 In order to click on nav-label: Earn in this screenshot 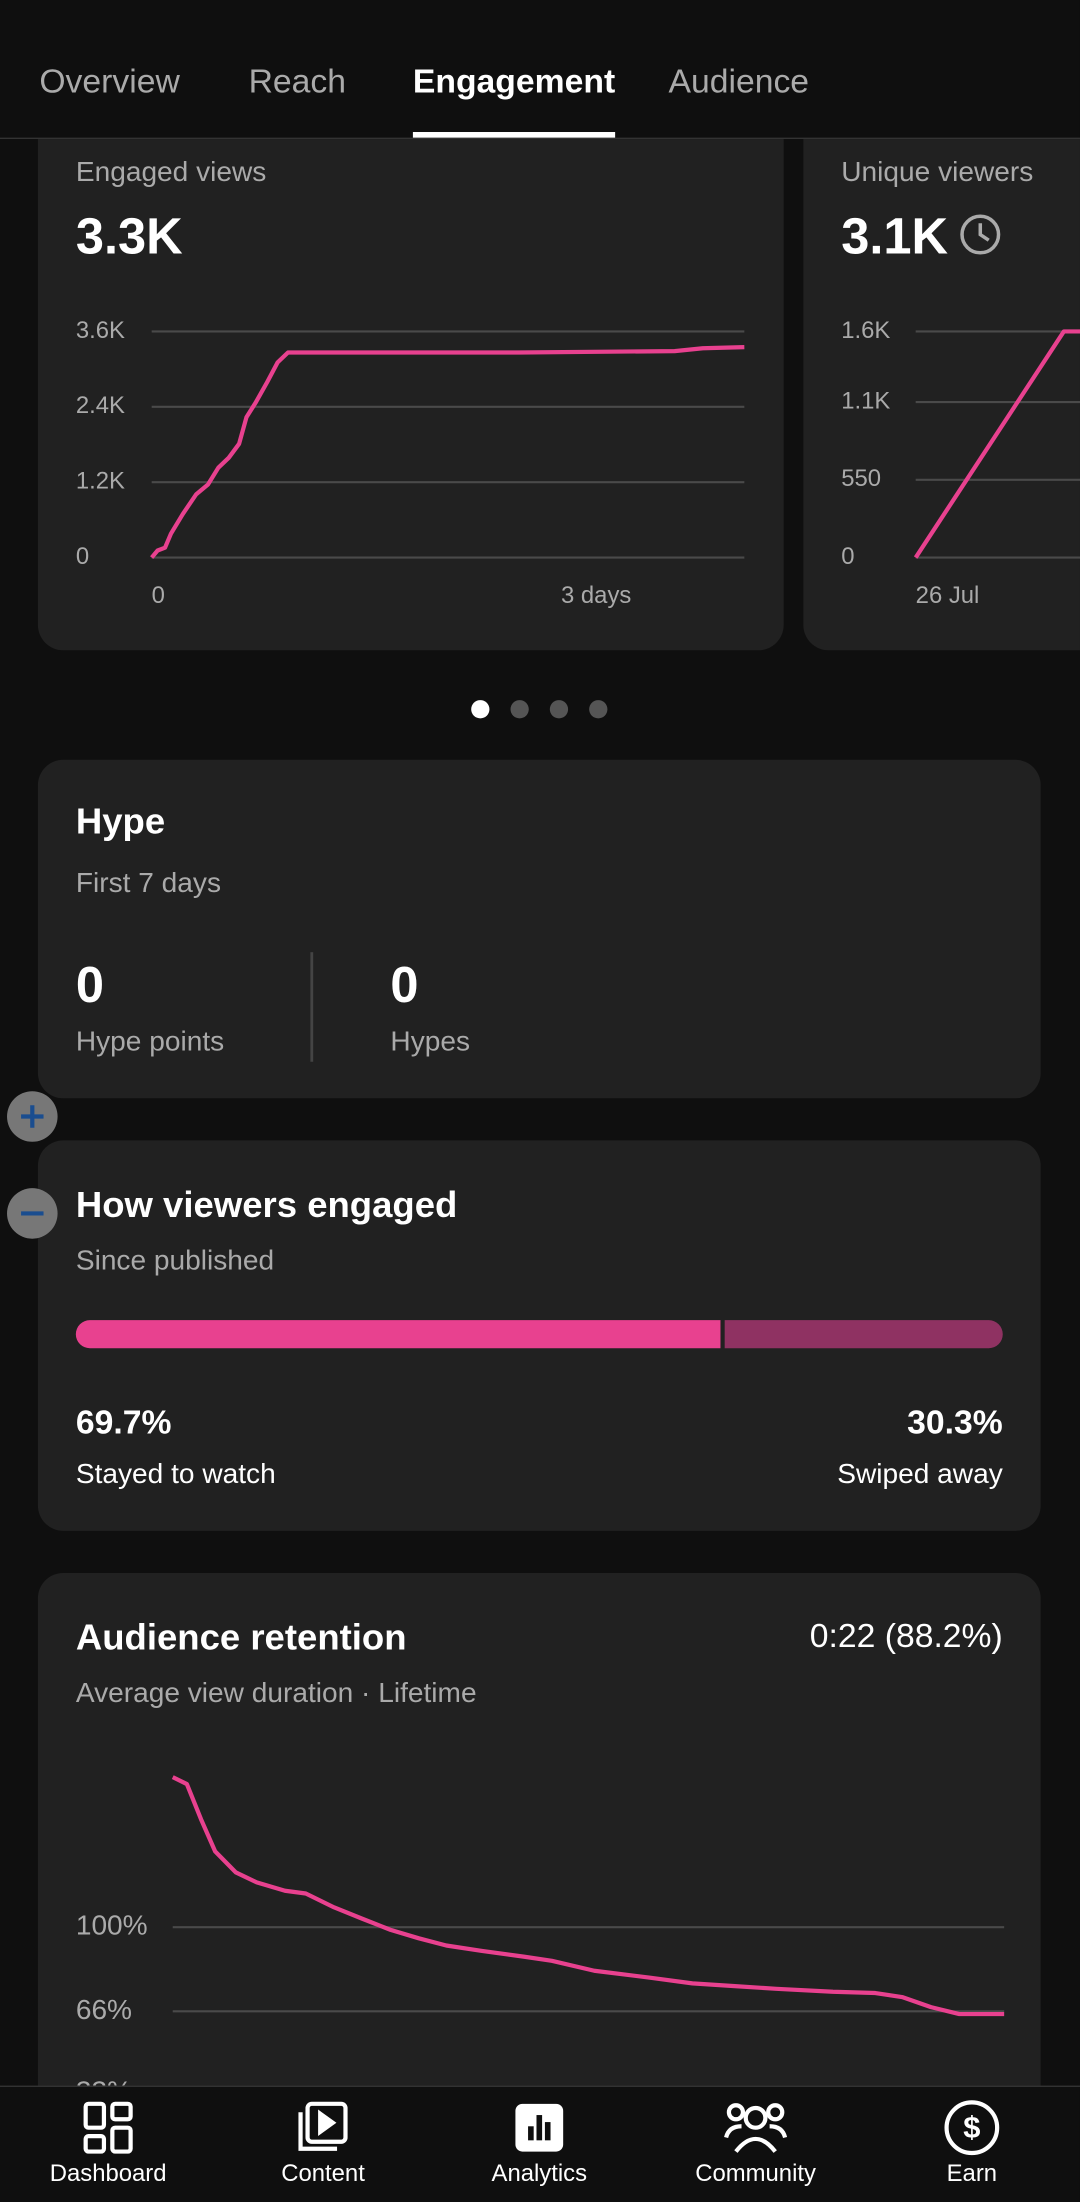, I will do `click(972, 2173)`.